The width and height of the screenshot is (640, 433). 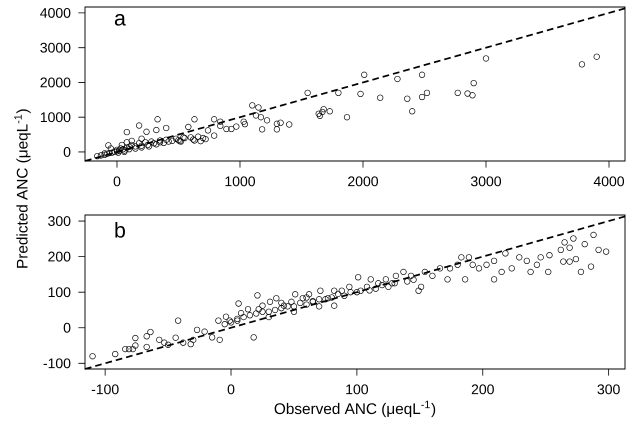 I want to click on x-tick-label: 200, so click(x=483, y=389).